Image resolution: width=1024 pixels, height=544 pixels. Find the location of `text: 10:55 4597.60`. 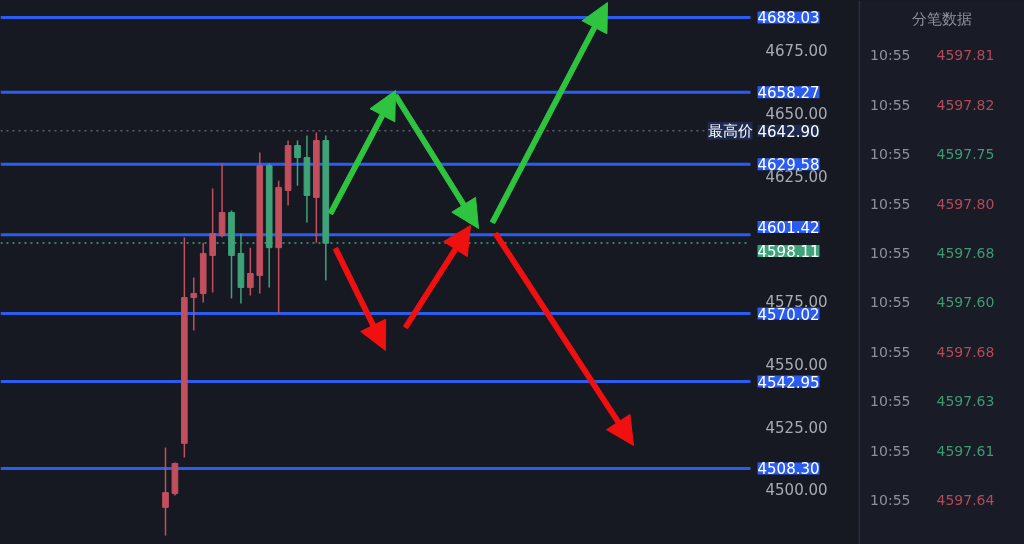

text: 10:55 4597.60 is located at coordinates (932, 302).